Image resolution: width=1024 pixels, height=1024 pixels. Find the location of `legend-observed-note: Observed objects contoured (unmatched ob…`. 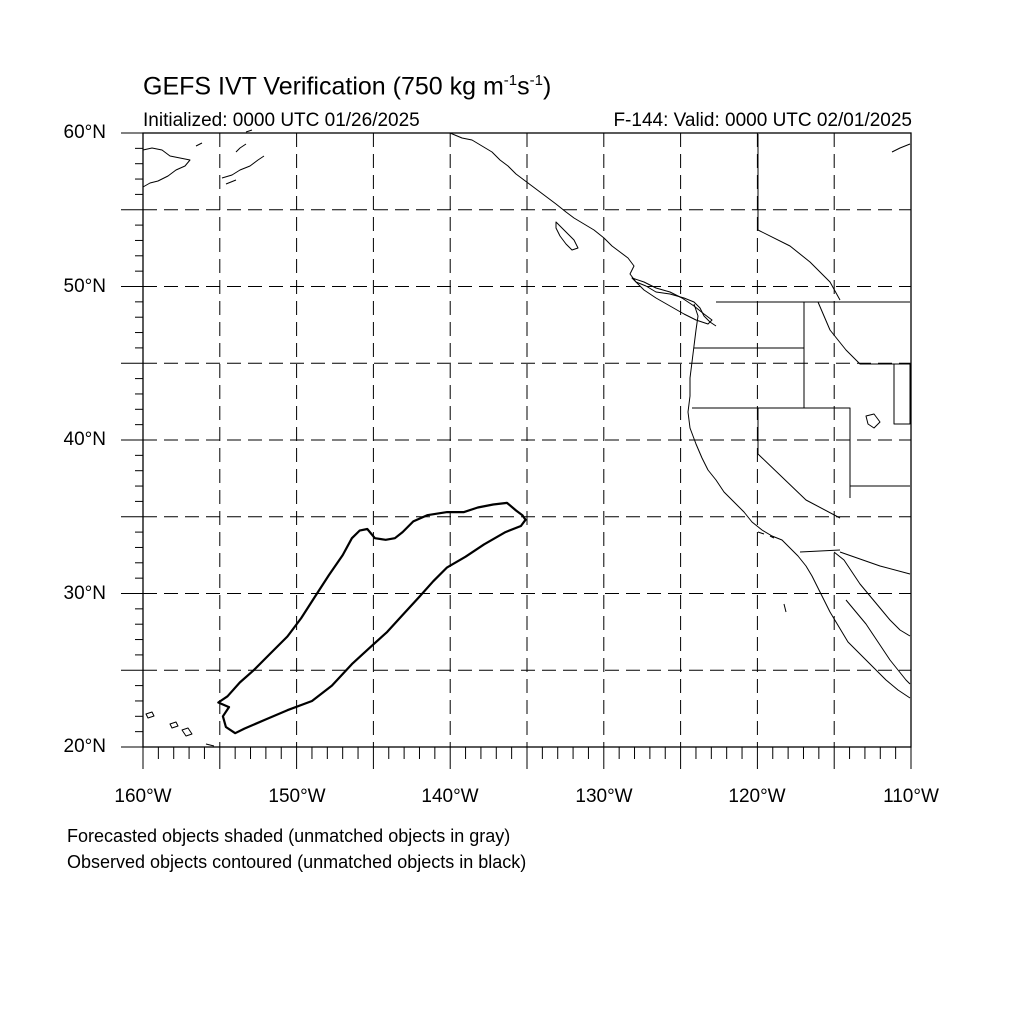

legend-observed-note: Observed objects contoured (unmatched ob… is located at coordinates (297, 862).